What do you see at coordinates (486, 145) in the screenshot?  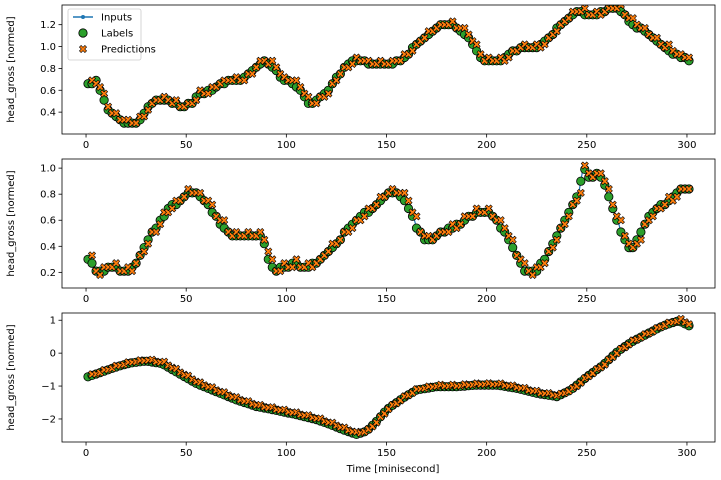 I see `x-tick-label: 200` at bounding box center [486, 145].